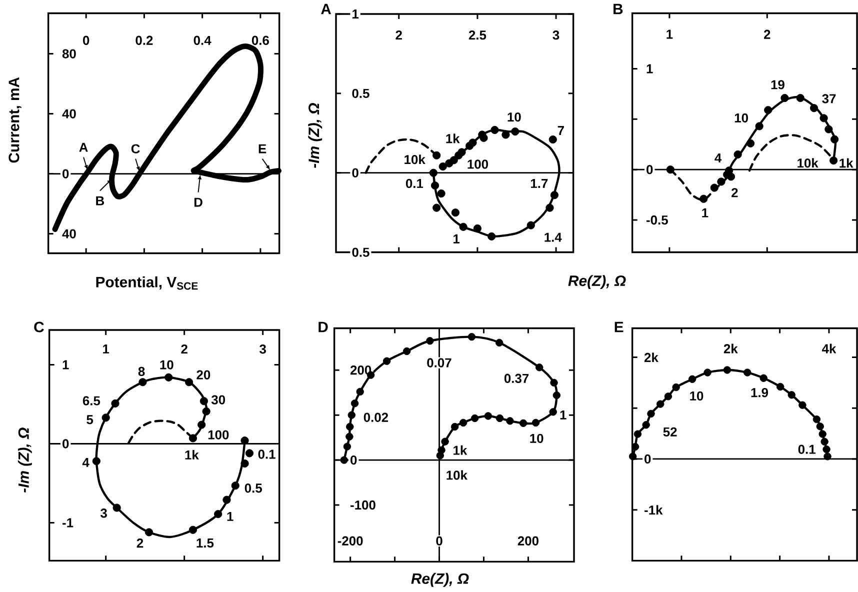  What do you see at coordinates (144, 40) in the screenshot?
I see `x-tick-label: 0.2` at bounding box center [144, 40].